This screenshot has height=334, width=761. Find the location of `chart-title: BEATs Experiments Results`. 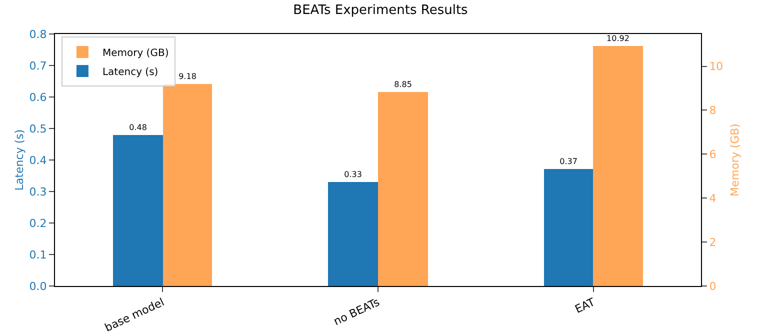

chart-title: BEATs Experiments Results is located at coordinates (380, 10).